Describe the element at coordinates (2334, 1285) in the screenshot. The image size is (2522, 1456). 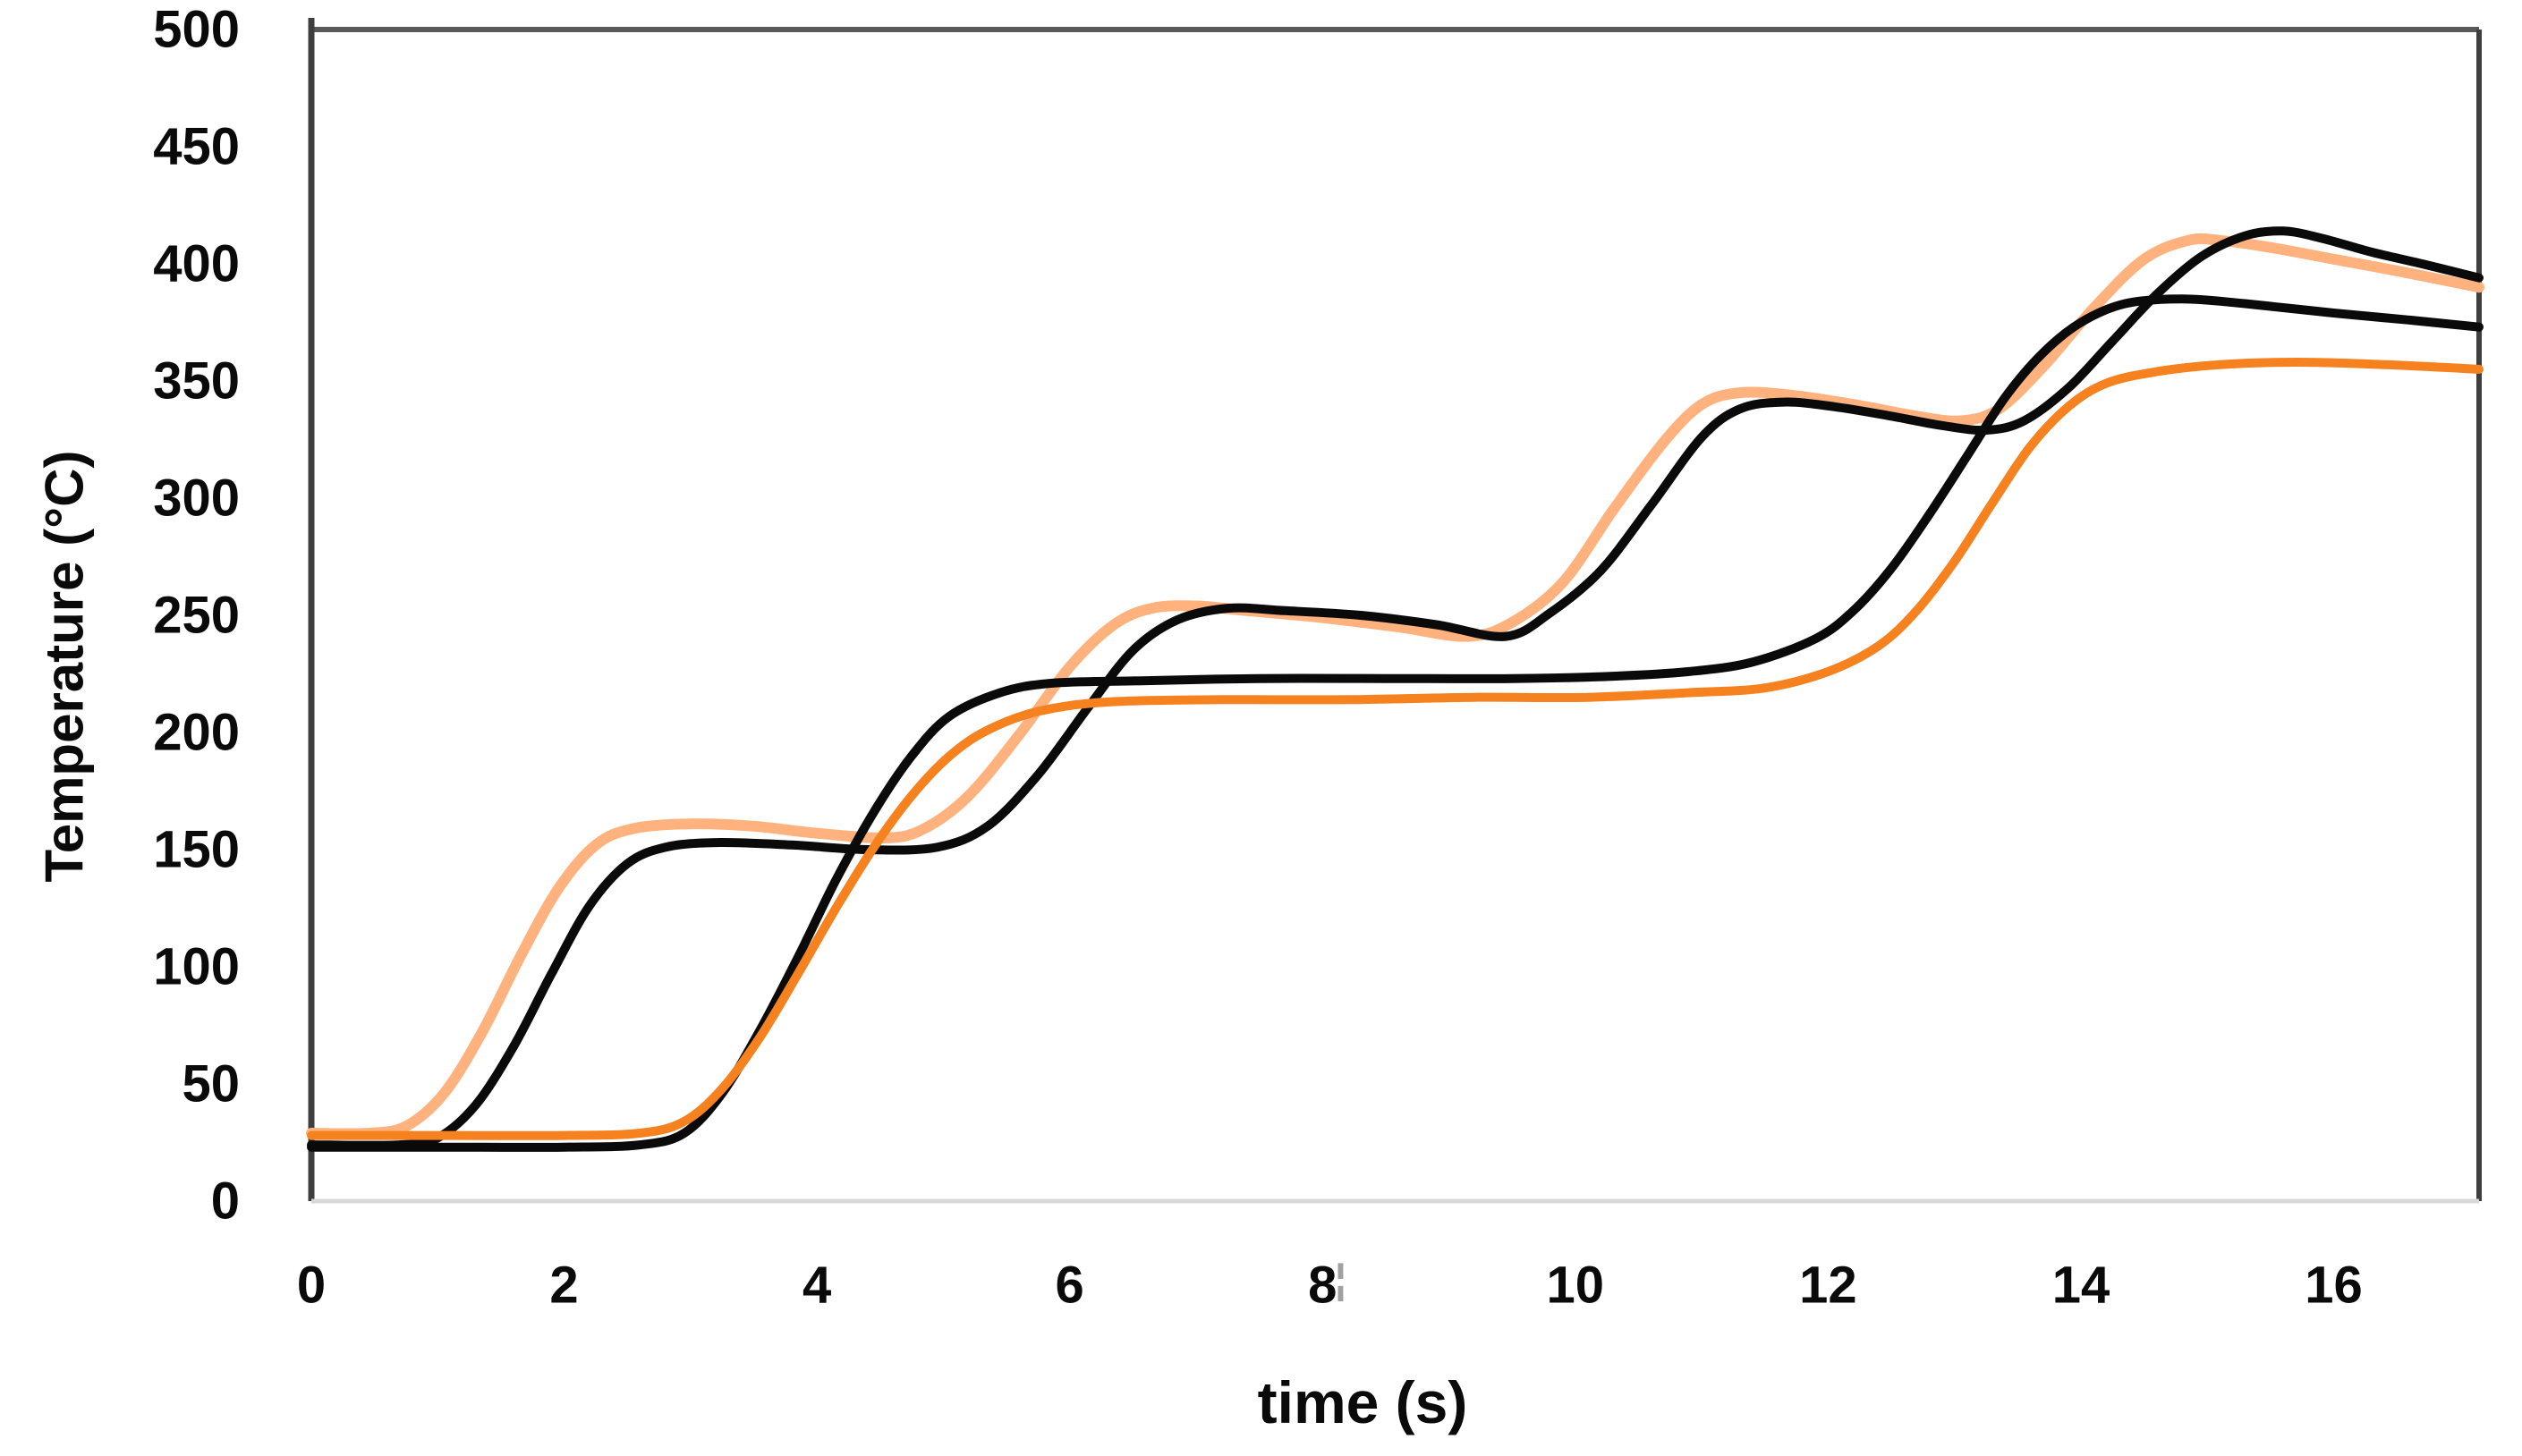
I see `x-tick-label: 16` at that location.